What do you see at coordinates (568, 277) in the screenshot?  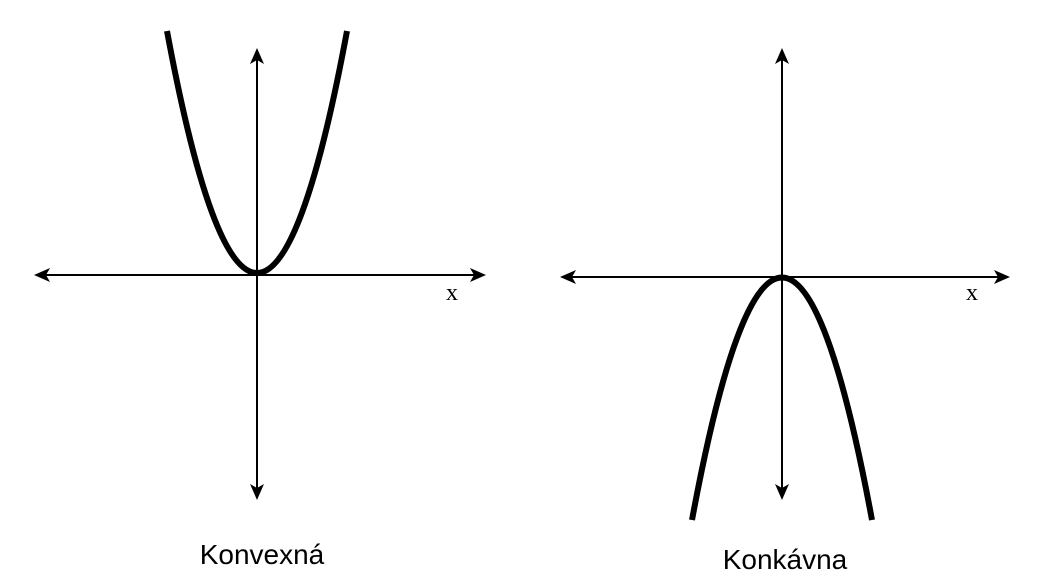 I see `concave-x-axis-left-arrow-icon` at bounding box center [568, 277].